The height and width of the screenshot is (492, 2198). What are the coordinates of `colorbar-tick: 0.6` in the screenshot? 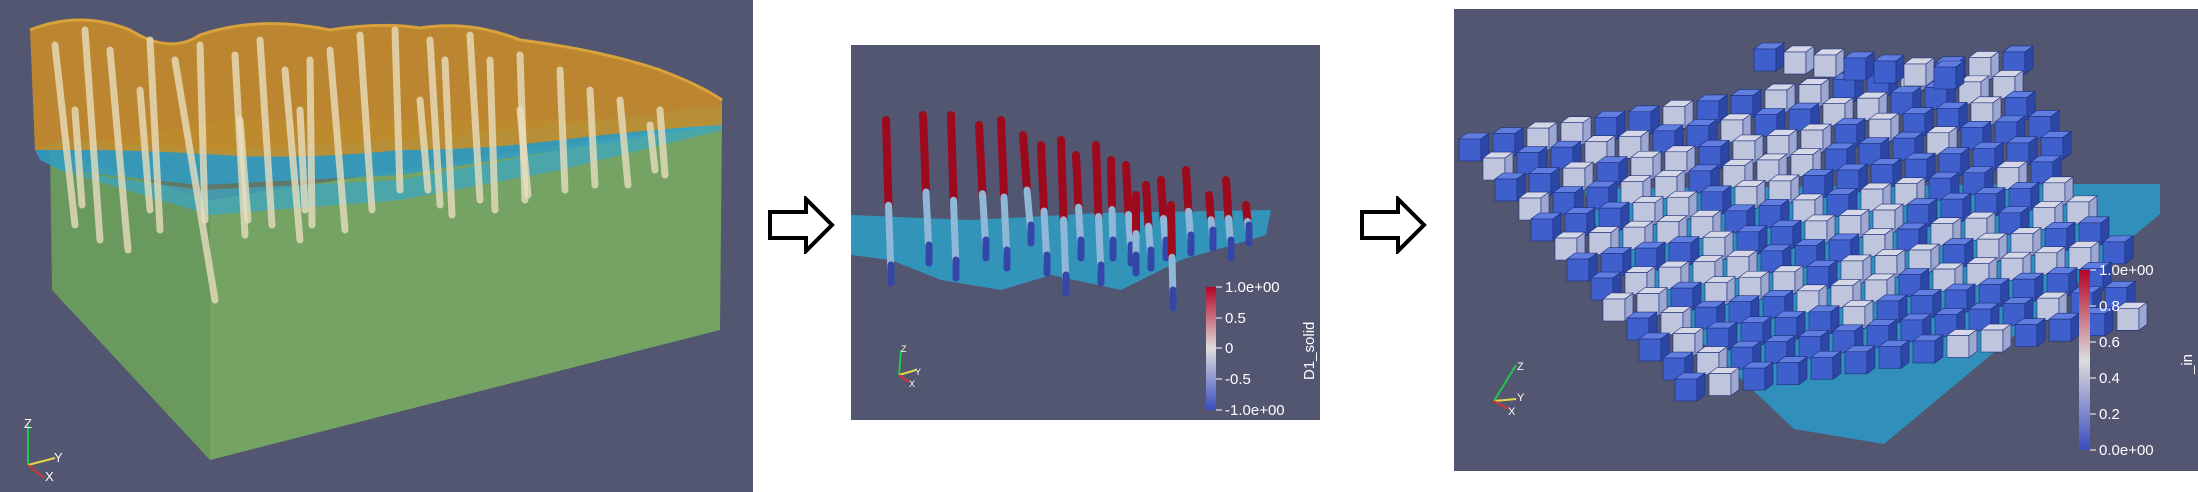 It's located at (2109, 342).